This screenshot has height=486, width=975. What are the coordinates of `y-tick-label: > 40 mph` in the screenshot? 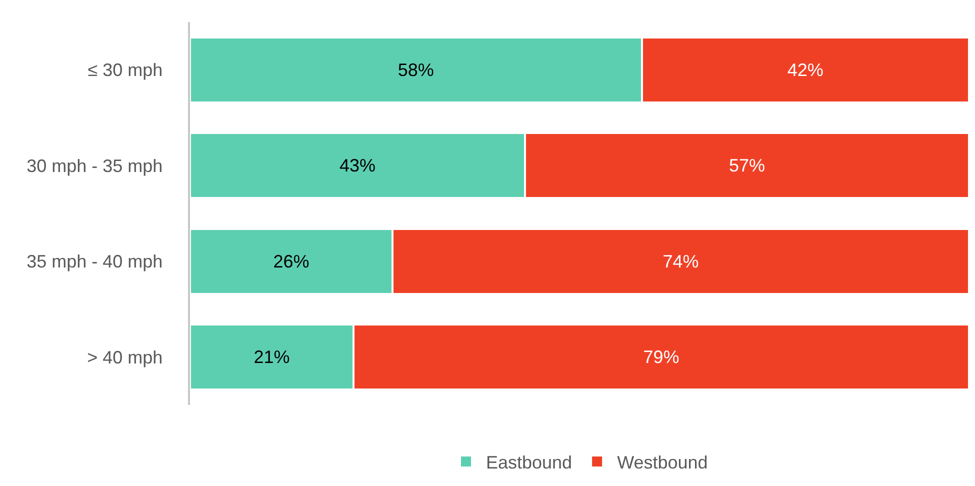 It's located at (125, 357).